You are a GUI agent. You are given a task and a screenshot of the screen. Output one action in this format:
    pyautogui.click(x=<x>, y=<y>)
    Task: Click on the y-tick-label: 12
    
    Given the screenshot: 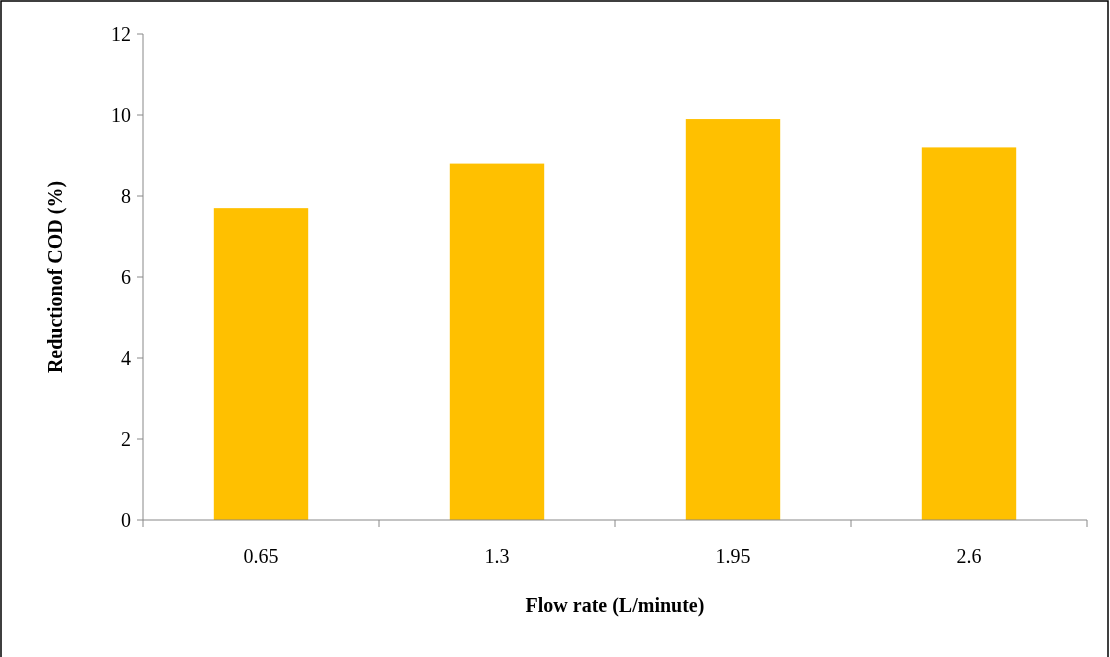 What is the action you would take?
    pyautogui.click(x=121, y=34)
    